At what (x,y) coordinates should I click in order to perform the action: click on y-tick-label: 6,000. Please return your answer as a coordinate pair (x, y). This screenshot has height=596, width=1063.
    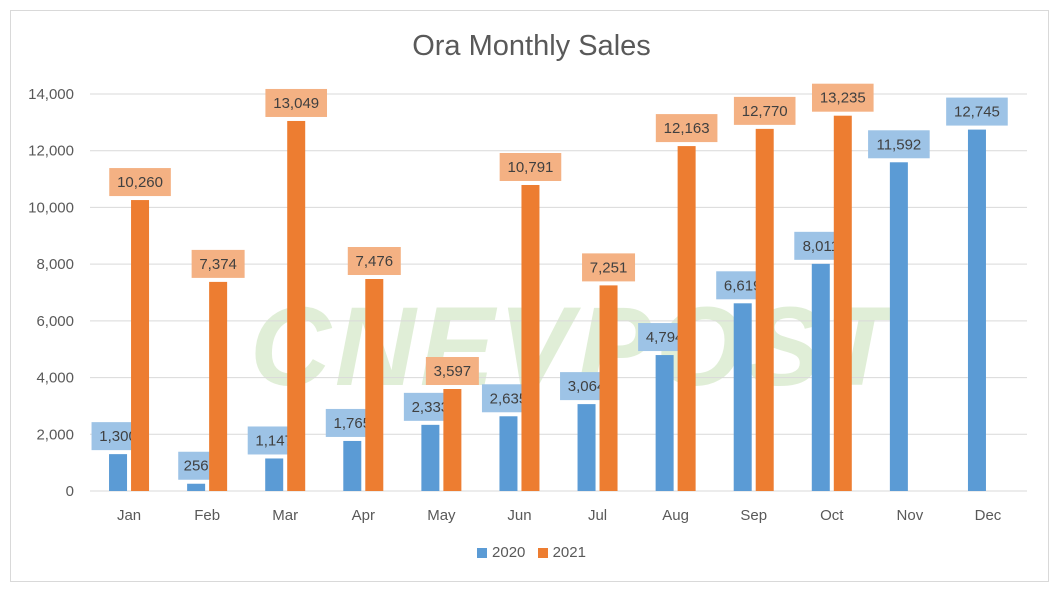
    Looking at the image, I should click on (55, 321).